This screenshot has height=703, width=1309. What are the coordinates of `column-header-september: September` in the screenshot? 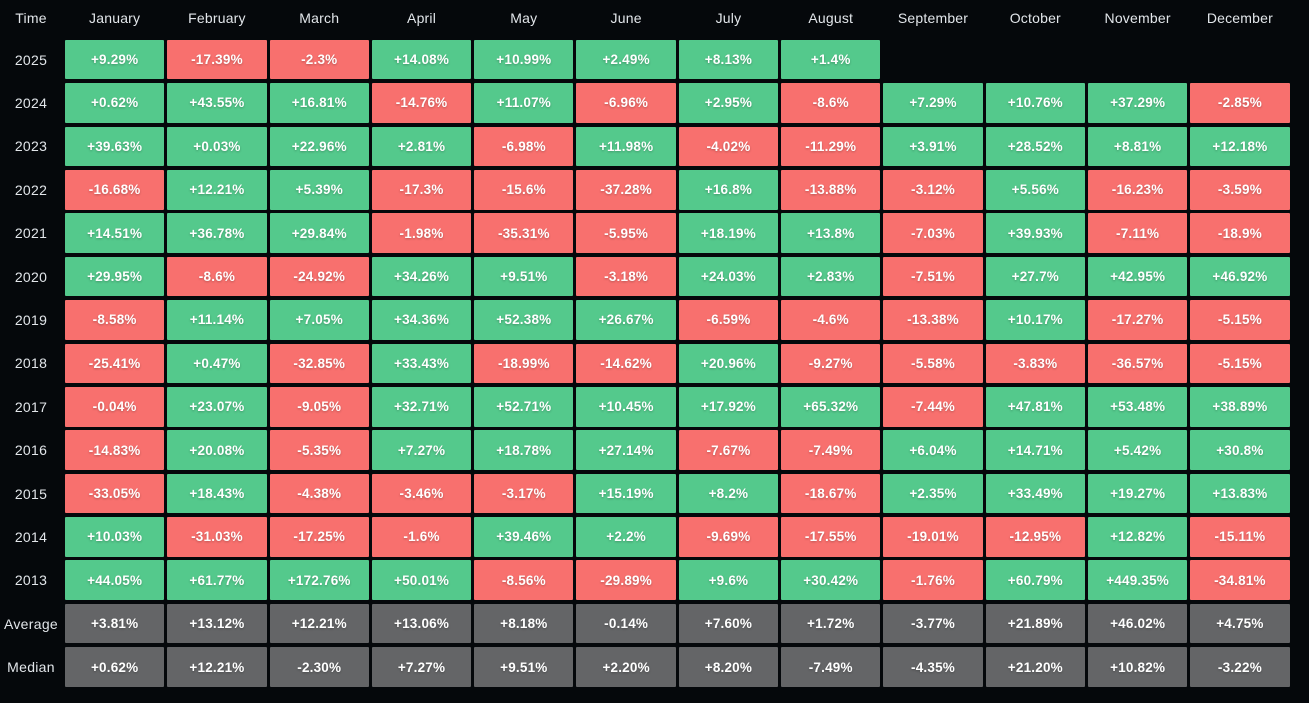 It's located at (933, 18).